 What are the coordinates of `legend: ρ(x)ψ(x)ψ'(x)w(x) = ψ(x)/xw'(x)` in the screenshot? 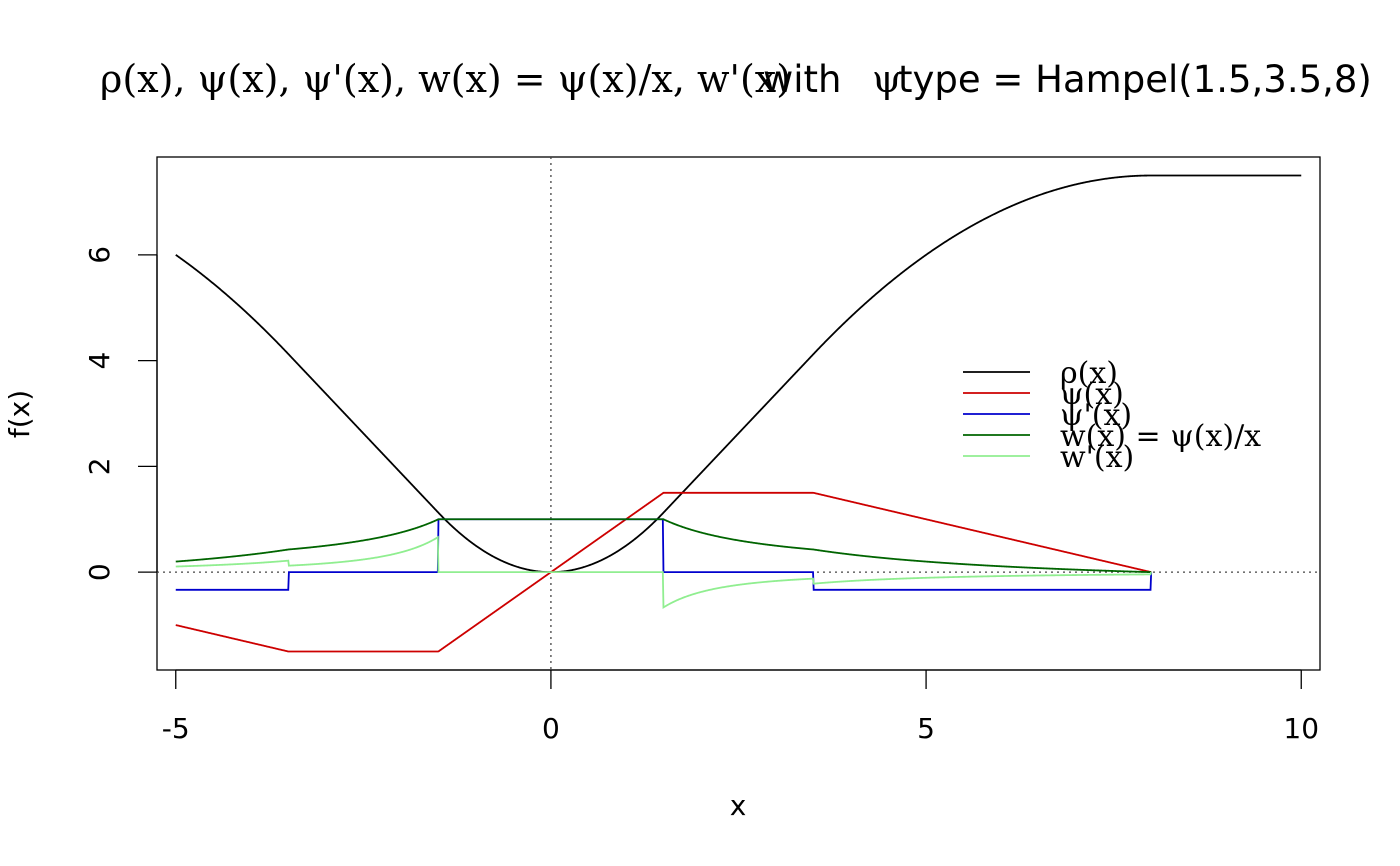 It's located at (1112, 415).